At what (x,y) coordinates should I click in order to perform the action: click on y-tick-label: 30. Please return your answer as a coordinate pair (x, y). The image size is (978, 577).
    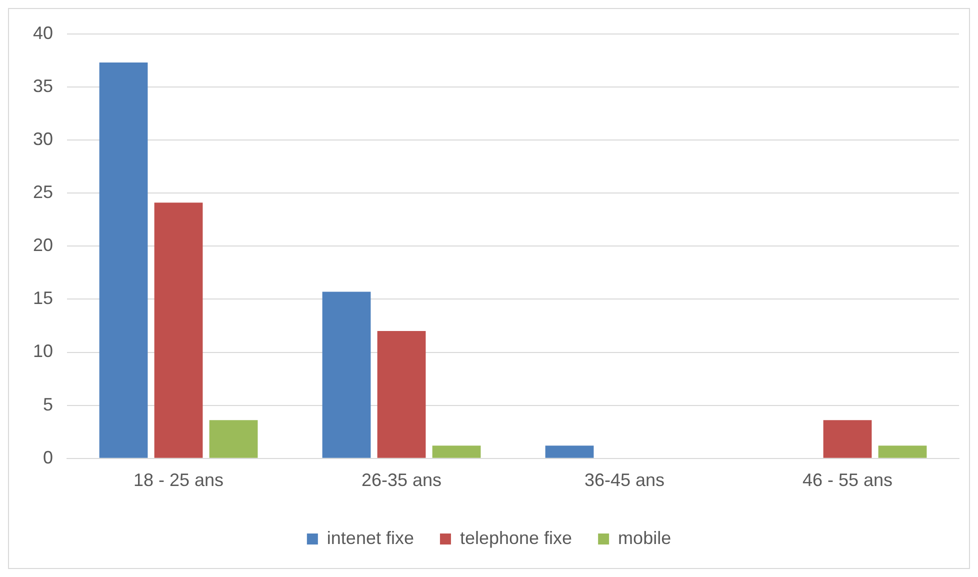
    Looking at the image, I should click on (43, 138).